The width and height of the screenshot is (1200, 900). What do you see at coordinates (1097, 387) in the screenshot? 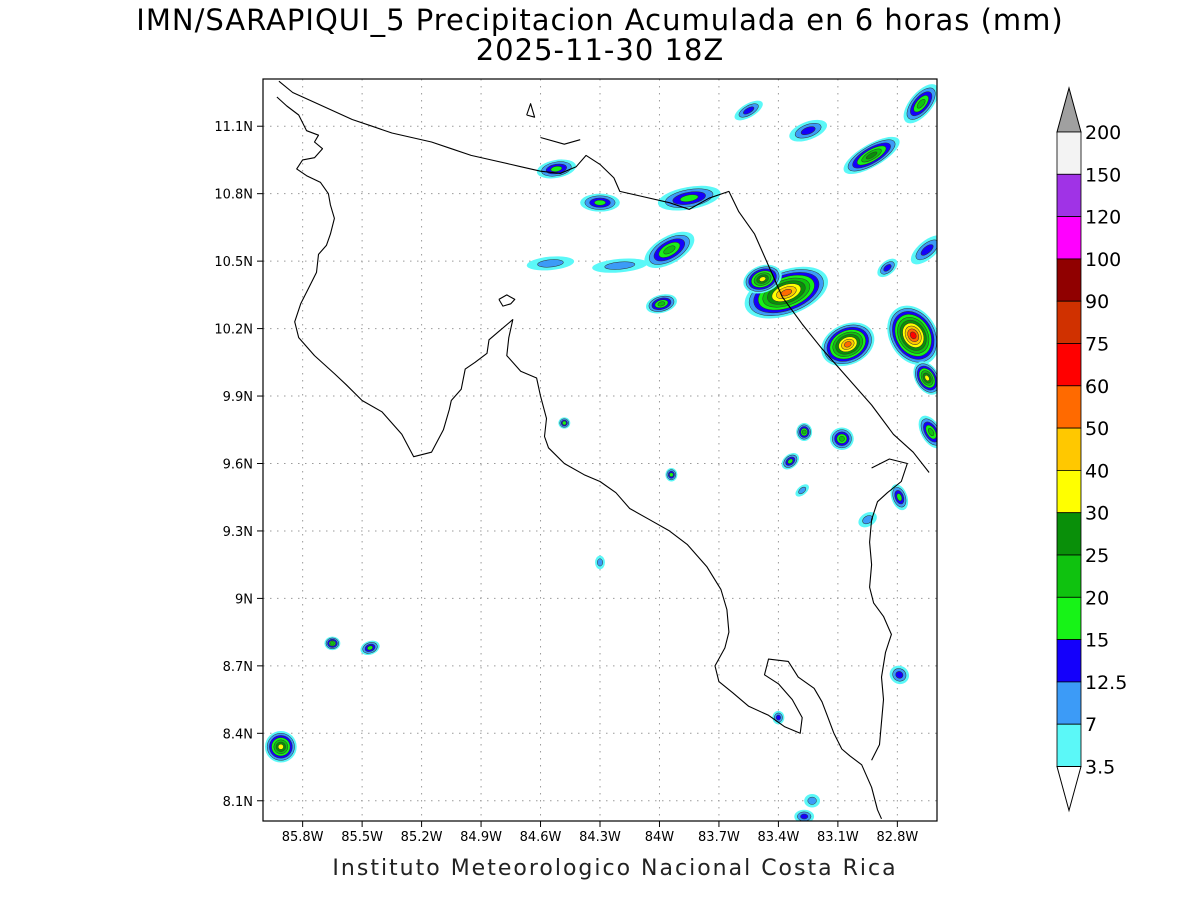
I see `colorbar-label: 60` at bounding box center [1097, 387].